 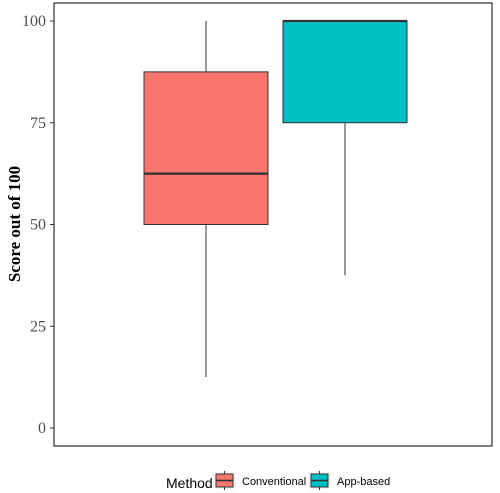 I want to click on y-tick-label: 0, so click(x=42, y=428).